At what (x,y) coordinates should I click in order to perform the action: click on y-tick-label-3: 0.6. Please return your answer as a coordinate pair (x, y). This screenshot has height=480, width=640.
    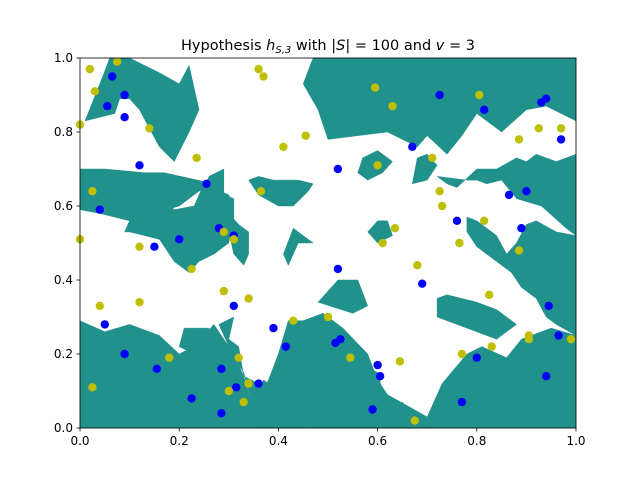
    Looking at the image, I should click on (63, 206).